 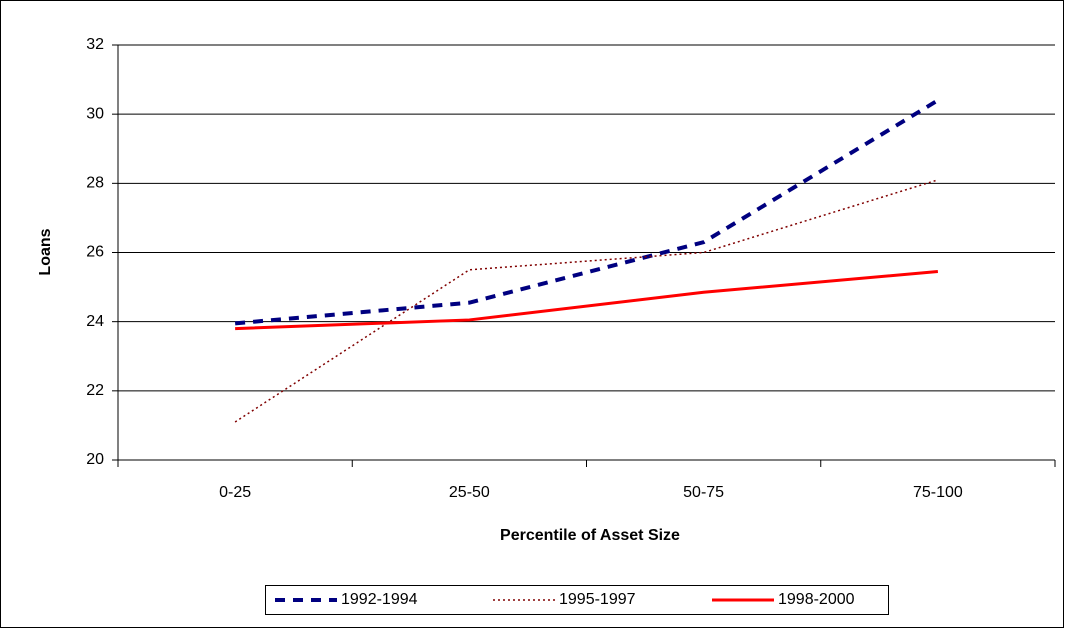 What do you see at coordinates (95, 183) in the screenshot?
I see `y-tick-label: 28` at bounding box center [95, 183].